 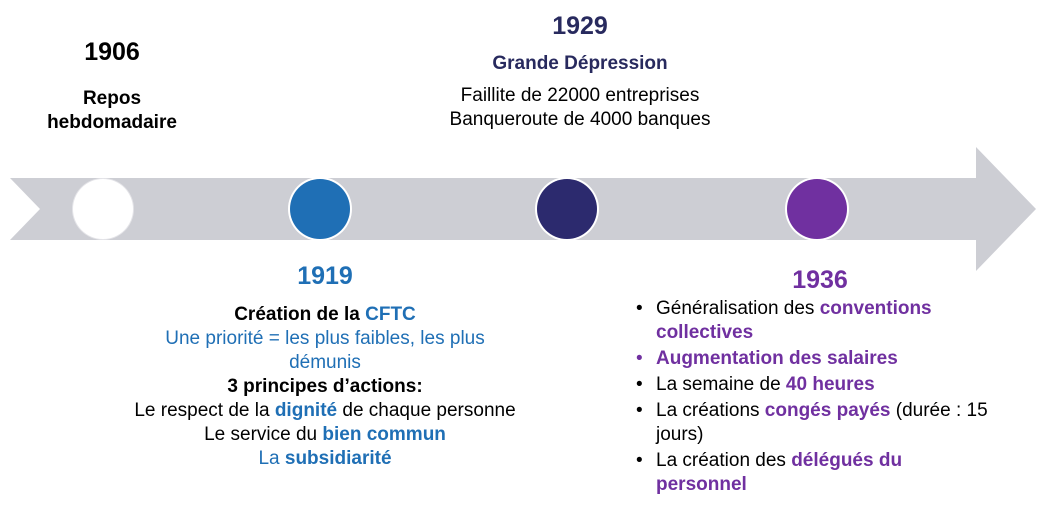 I want to click on event-1929-line1: Faillite de 22000 entreprises, so click(x=580, y=95).